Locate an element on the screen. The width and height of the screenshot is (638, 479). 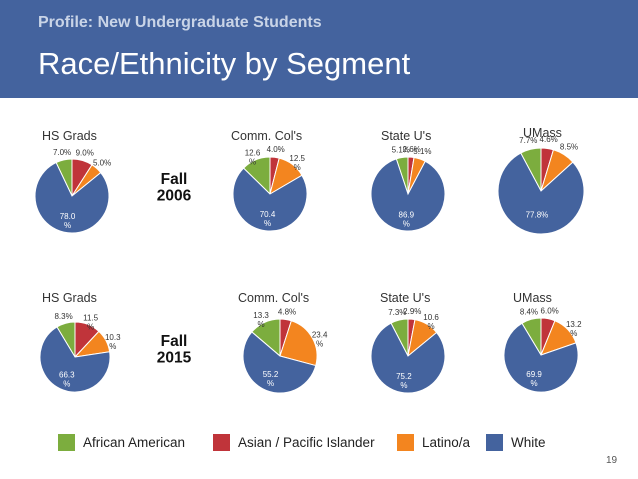
pie-chart-fall-2015-umass: UMass 8.4% 6.0% 13.2 % 69.9% is located at coordinates (542, 342).